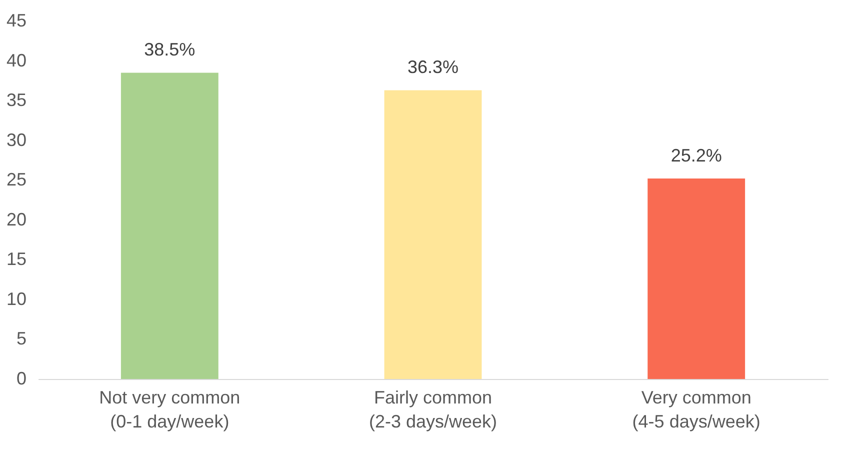 The image size is (852, 449). Describe the element at coordinates (16, 20) in the screenshot. I see `y-tick-label: 45` at that location.